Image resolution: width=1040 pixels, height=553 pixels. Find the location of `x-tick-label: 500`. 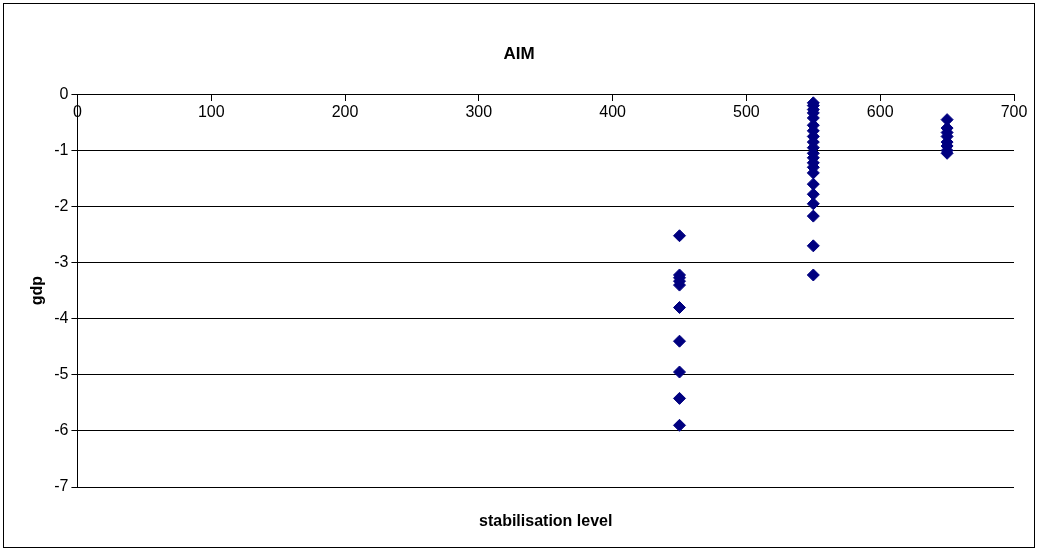

x-tick-label: 500 is located at coordinates (746, 112).